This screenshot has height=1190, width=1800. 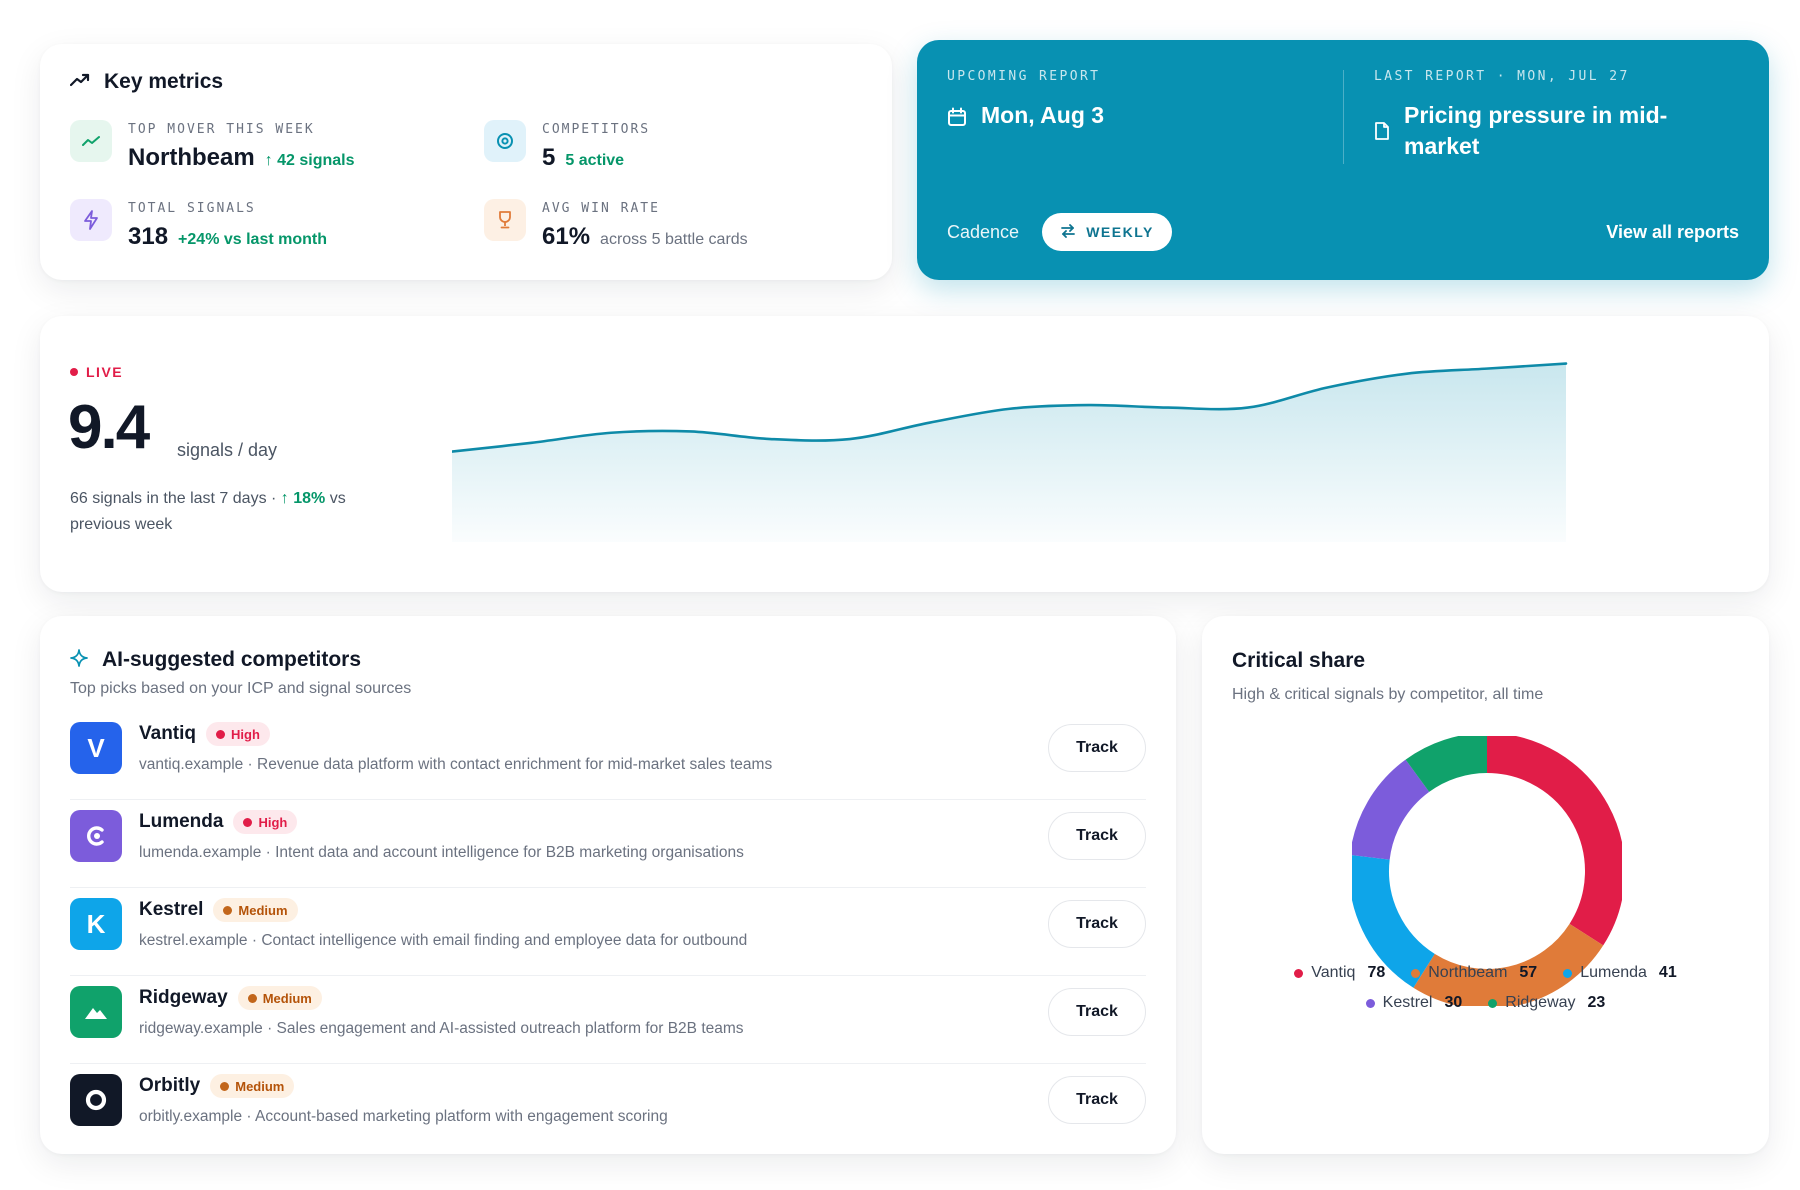 What do you see at coordinates (173, 498) in the screenshot?
I see `live-description-prefix: 66 signals in the last 7 days ·` at bounding box center [173, 498].